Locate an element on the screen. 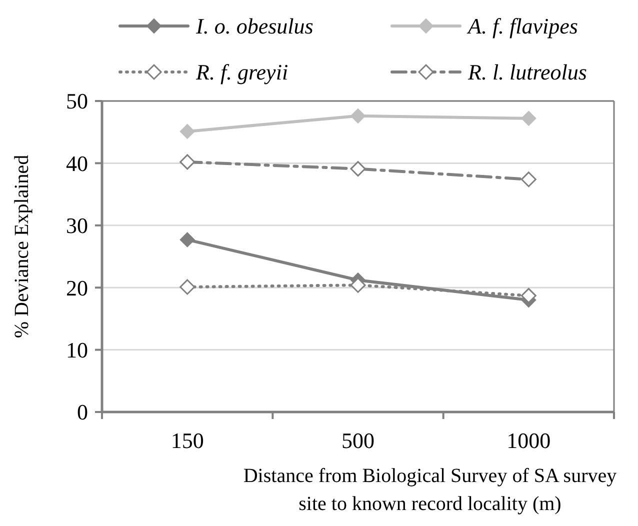  y-tick-label: 30 is located at coordinates (77, 225).